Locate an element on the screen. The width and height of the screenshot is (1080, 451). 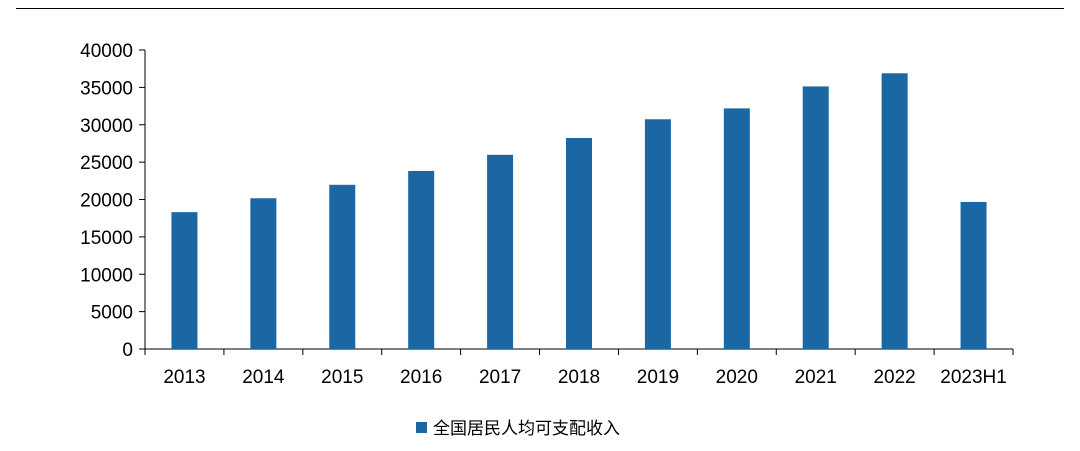
x-tick-label: 2016 is located at coordinates (421, 377).